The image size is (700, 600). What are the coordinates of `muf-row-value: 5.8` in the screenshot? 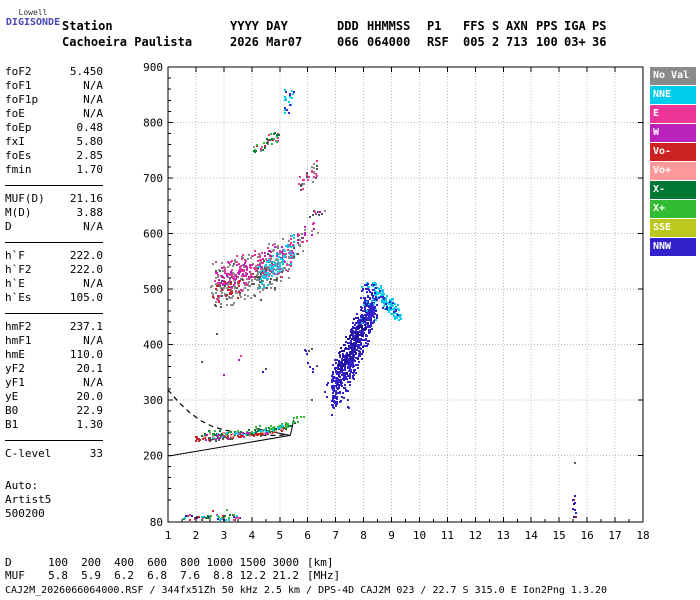 It's located at (58, 575).